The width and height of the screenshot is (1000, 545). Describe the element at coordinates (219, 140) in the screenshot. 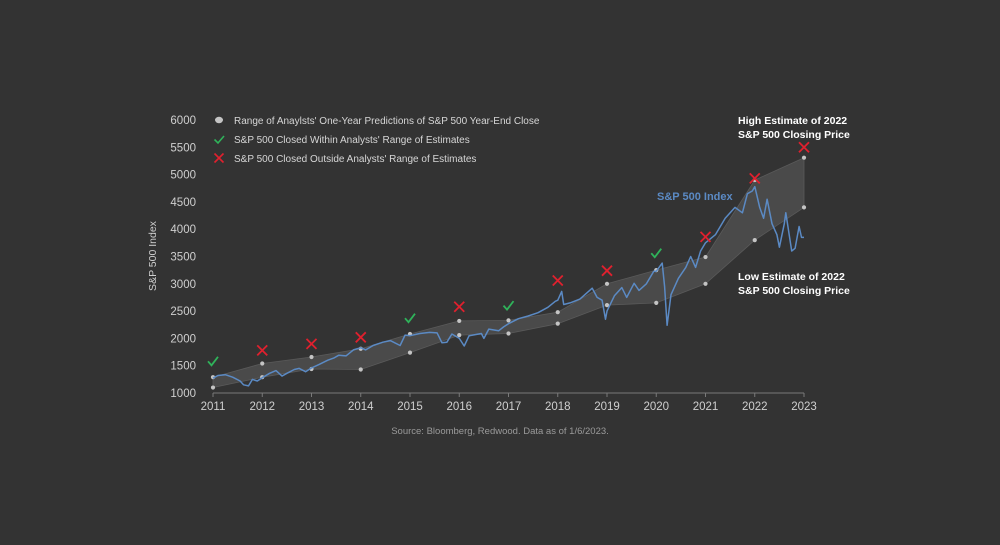

I see `legend-check-icon` at that location.